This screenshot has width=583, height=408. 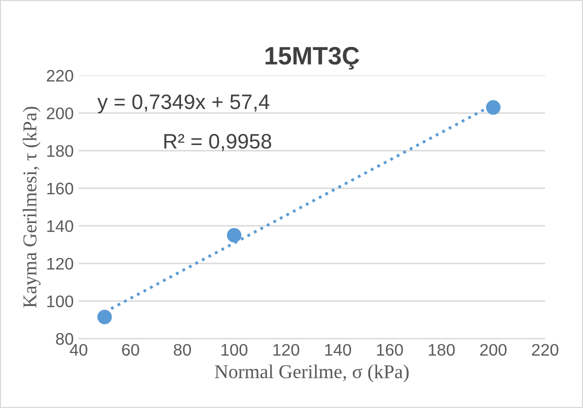 I want to click on x-tick-label: 180, so click(x=441, y=350).